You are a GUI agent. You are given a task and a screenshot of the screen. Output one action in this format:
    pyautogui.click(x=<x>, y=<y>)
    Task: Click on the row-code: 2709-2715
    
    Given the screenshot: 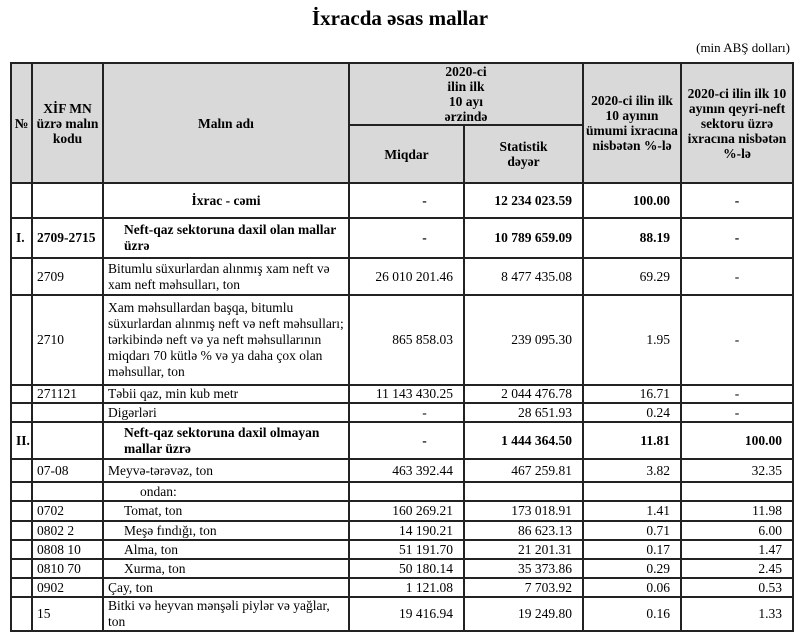 What is the action you would take?
    pyautogui.click(x=67, y=238)
    